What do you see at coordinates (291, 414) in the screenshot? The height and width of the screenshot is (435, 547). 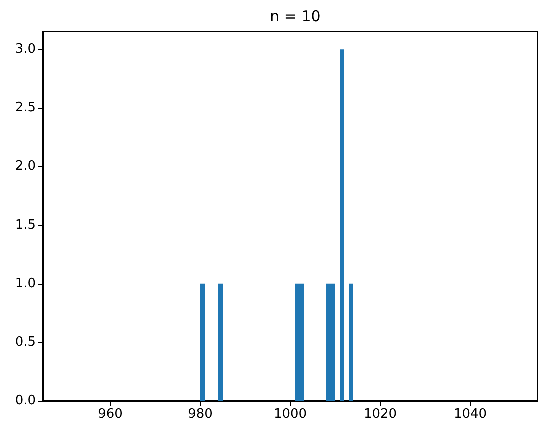 I see `x-tick-label: 1000` at bounding box center [291, 414].